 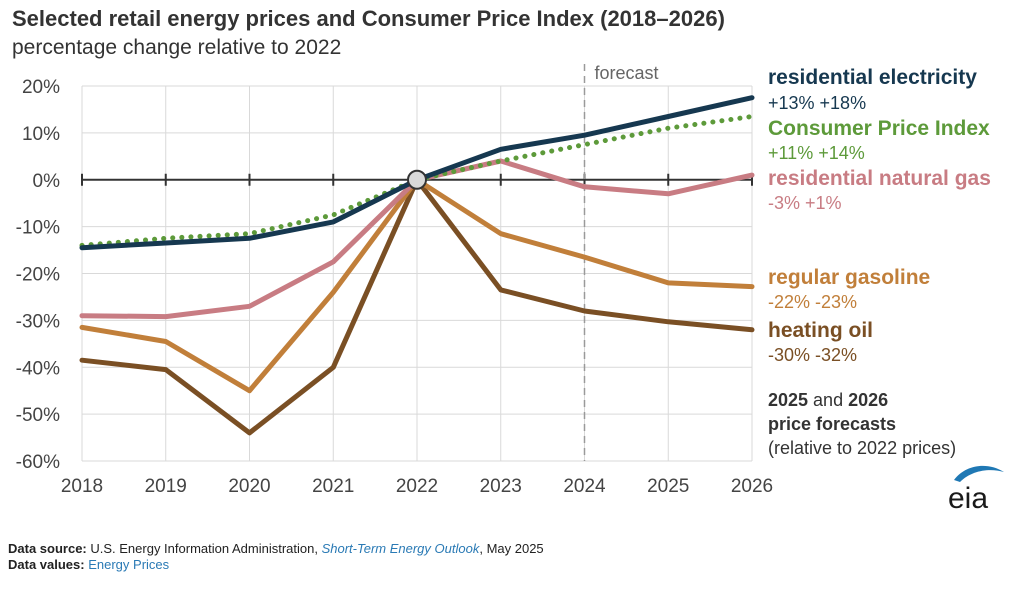 I want to click on data-source-text: U.S. Energy Information Administration,, so click(x=204, y=548).